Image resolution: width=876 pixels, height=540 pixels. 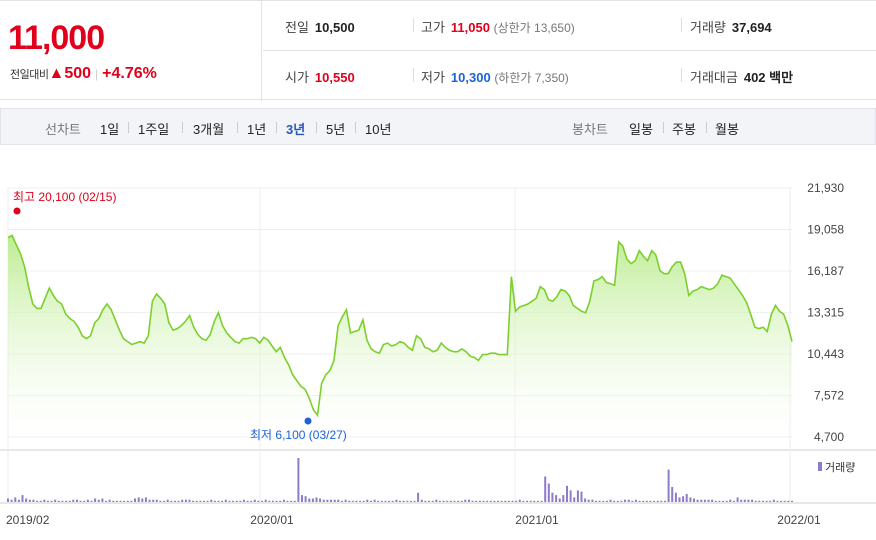 What do you see at coordinates (56, 38) in the screenshot?
I see `current-price: 11,000` at bounding box center [56, 38].